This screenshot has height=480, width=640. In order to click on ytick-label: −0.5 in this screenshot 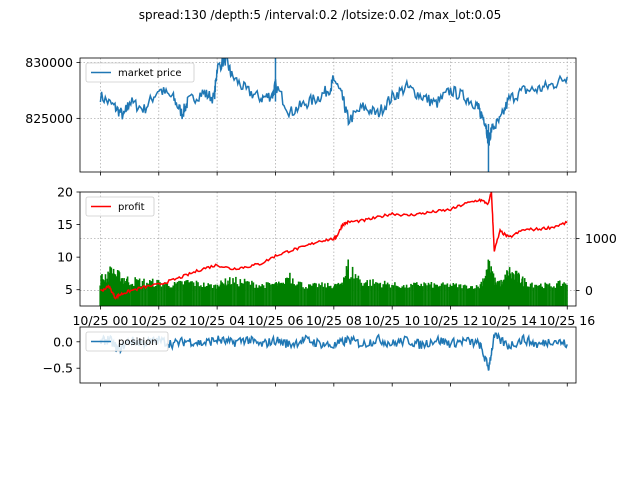, I will do `click(58, 368)`.